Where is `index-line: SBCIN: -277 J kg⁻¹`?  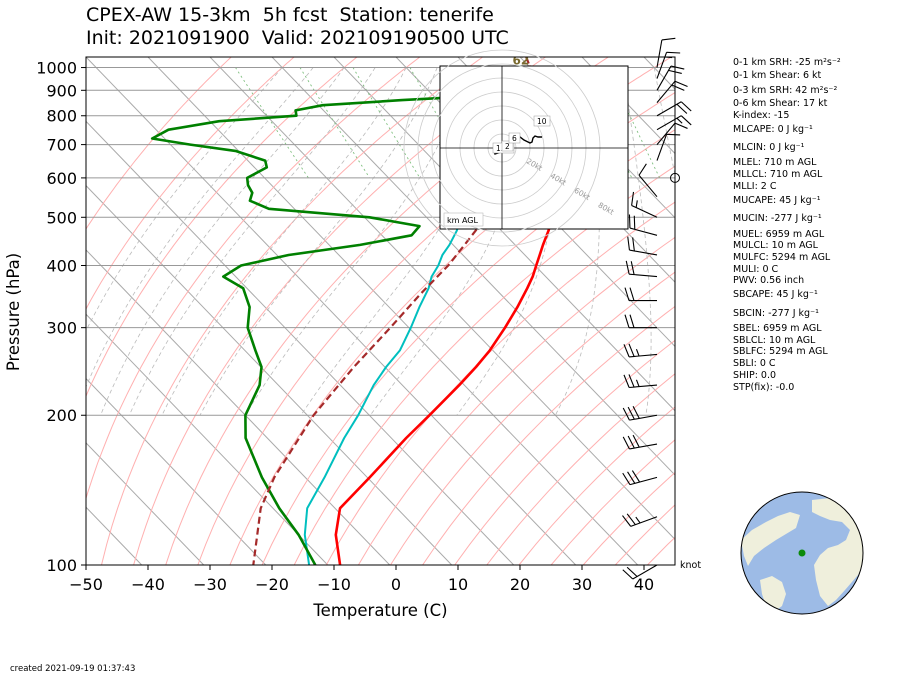
index-line: SBCIN: -277 J kg⁻¹ is located at coordinates (776, 313).